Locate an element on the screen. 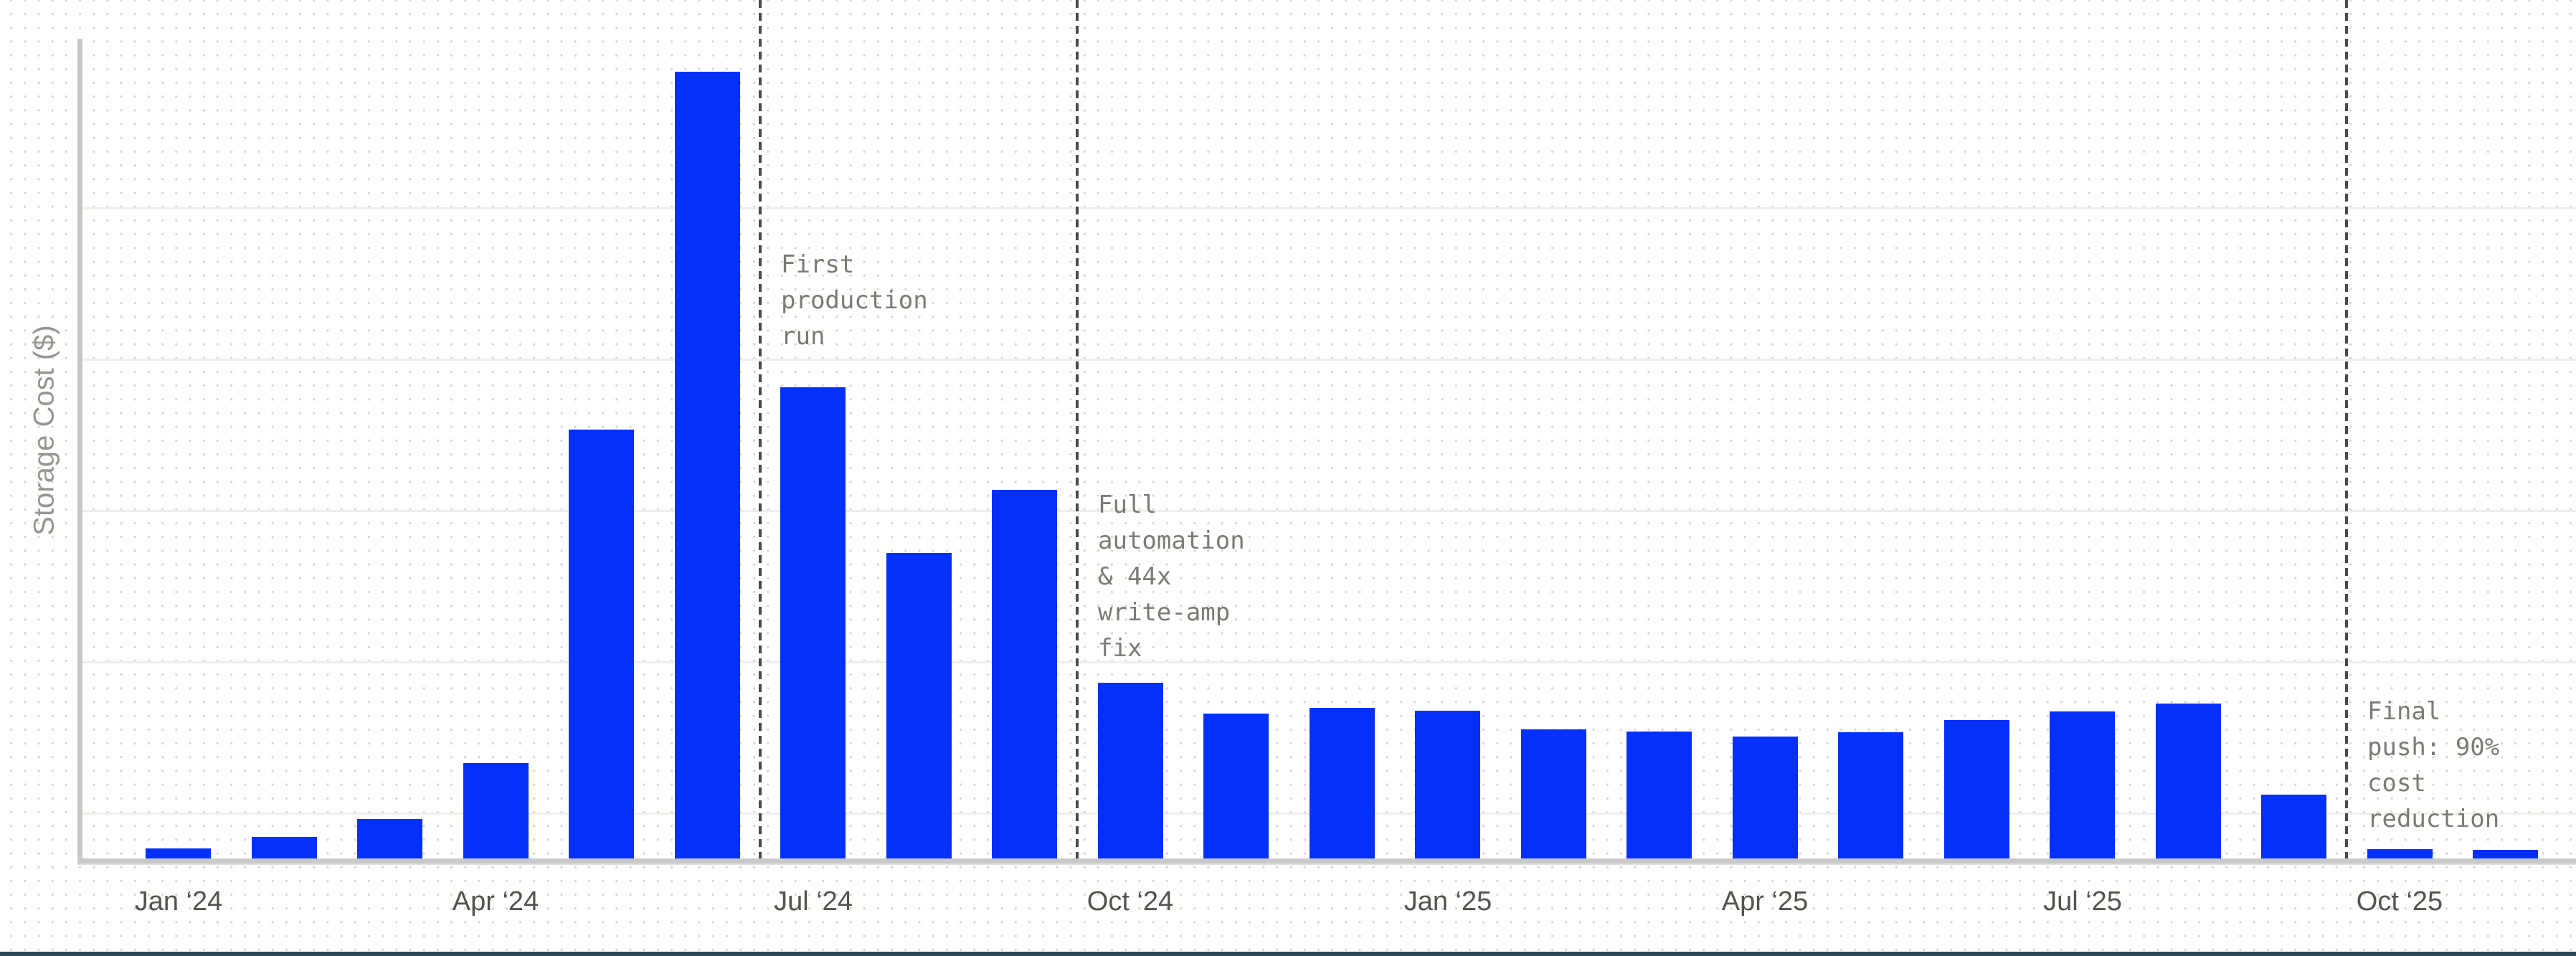 The height and width of the screenshot is (956, 2576). bottom-edge-strip is located at coordinates (1288, 954).